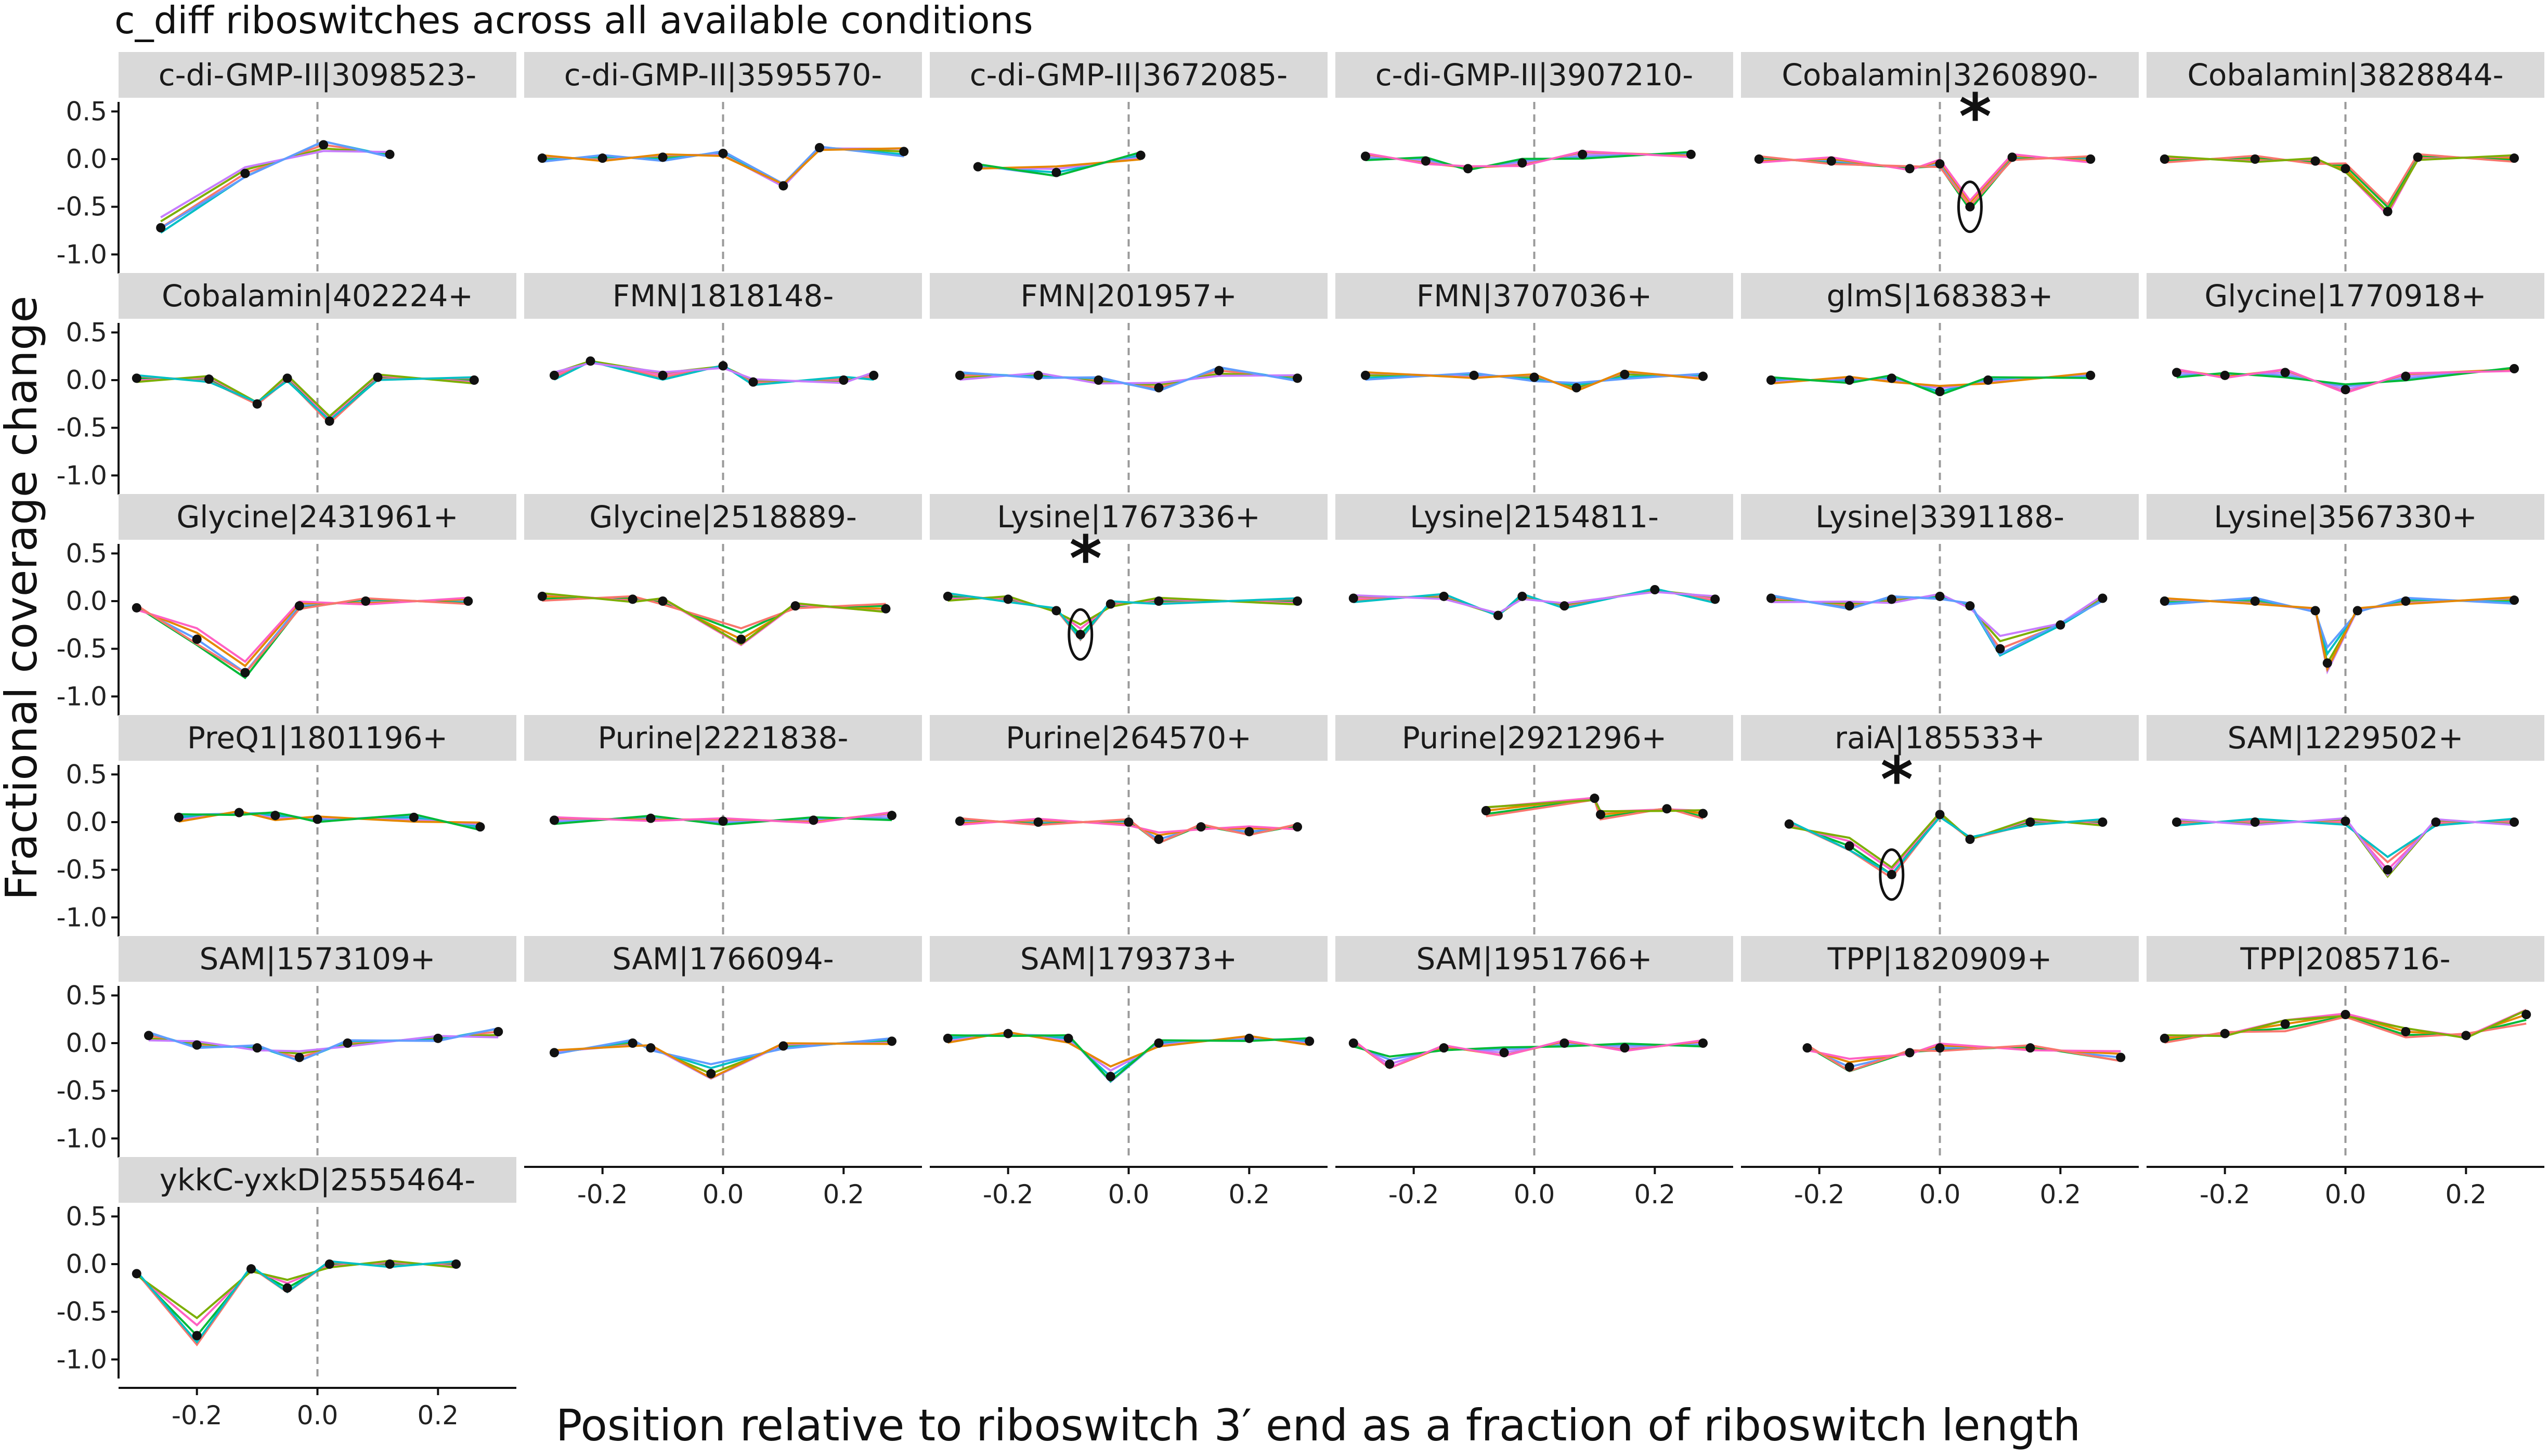  What do you see at coordinates (1129, 826) in the screenshot?
I see `facet-panel: Purine|264570+` at bounding box center [1129, 826].